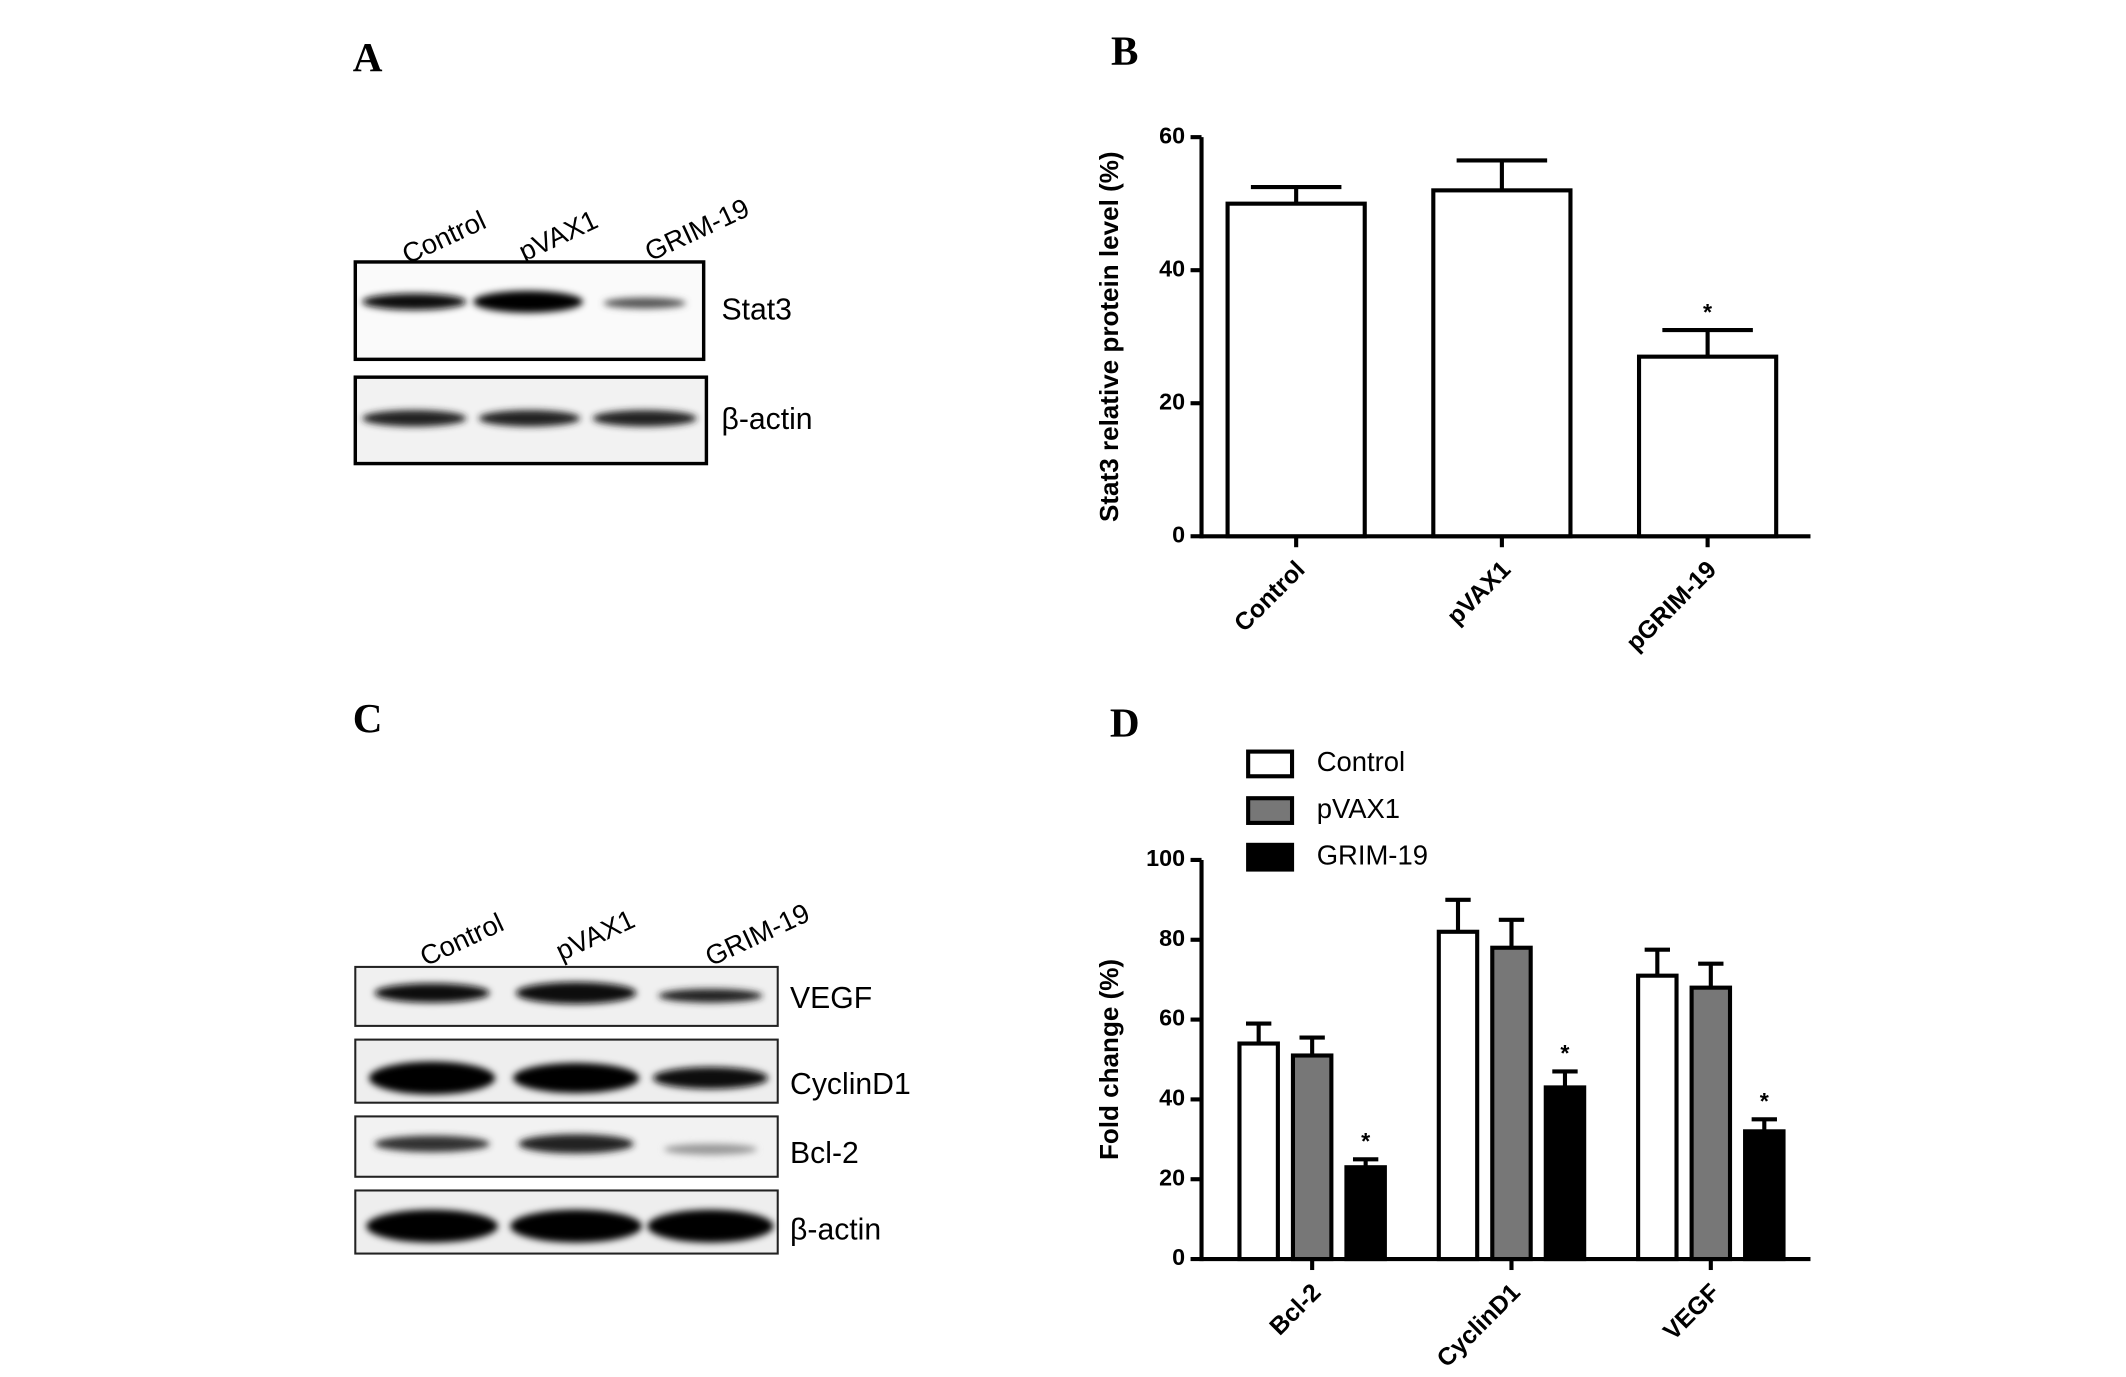 The width and height of the screenshot is (2126, 1377). I want to click on y-tick-label: 80, so click(1172, 938).